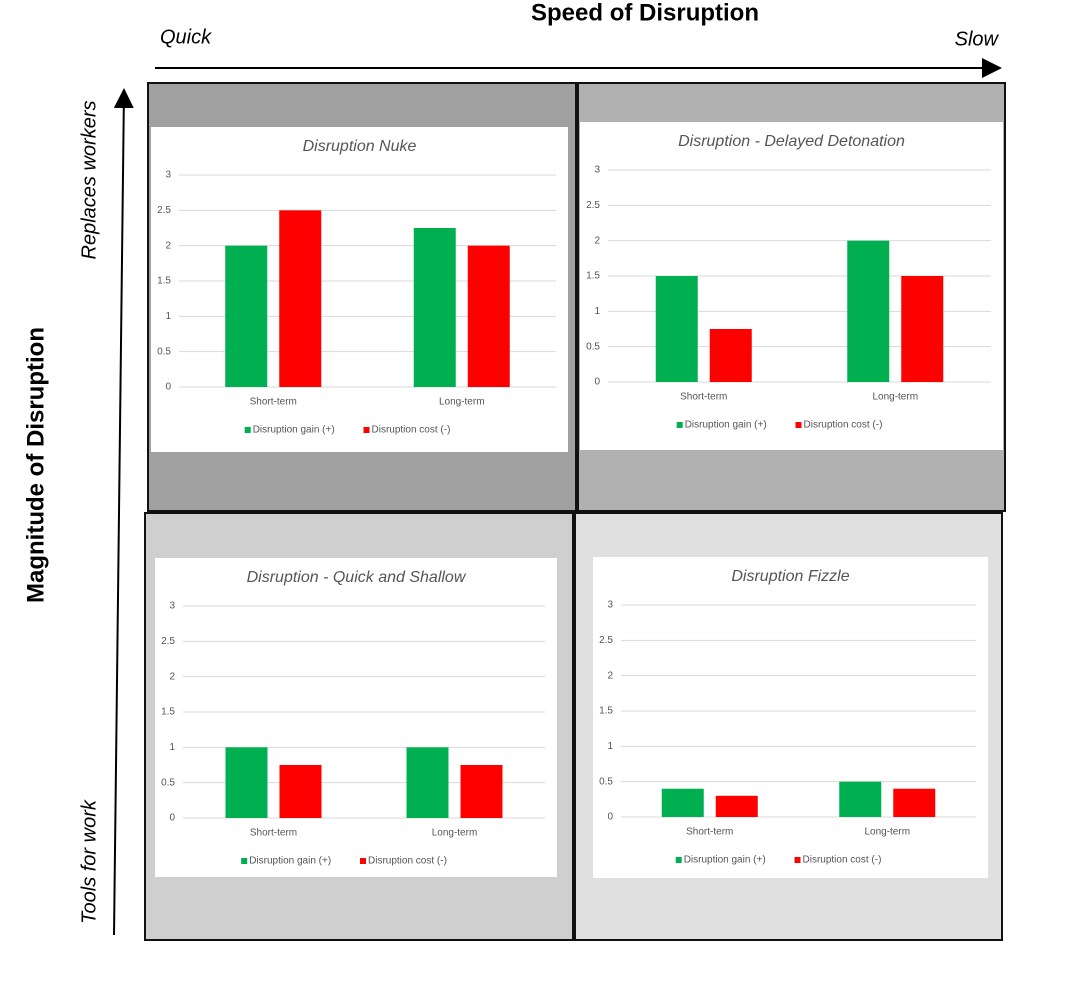  I want to click on x-title: Speed of Disruption, so click(645, 13).